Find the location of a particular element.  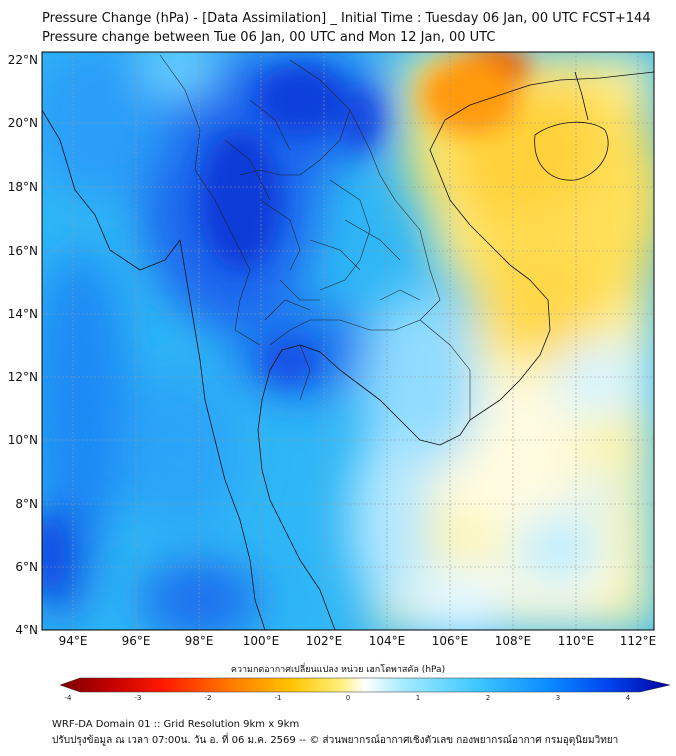

lon-tick-label: 94°E is located at coordinates (73, 641).